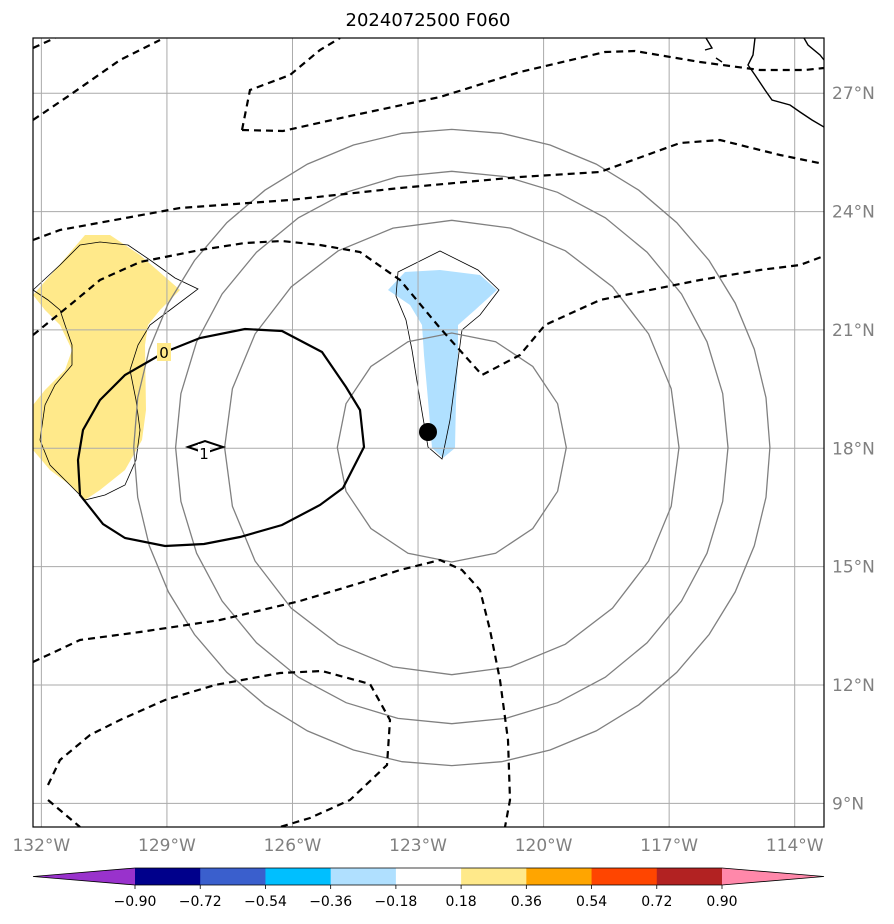 The width and height of the screenshot is (894, 924). What do you see at coordinates (813, 49) in the screenshot?
I see `coastline-mainland` at bounding box center [813, 49].